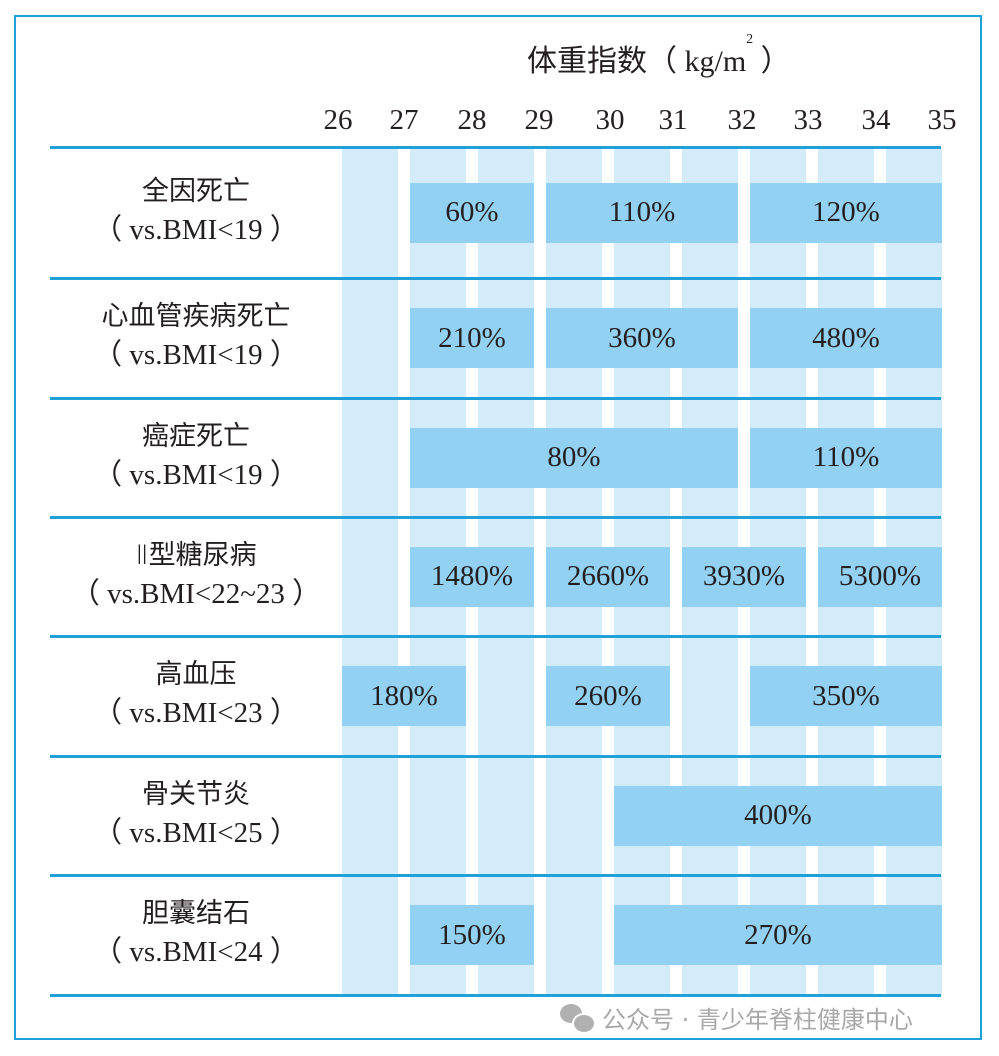  Describe the element at coordinates (472, 576) in the screenshot. I see `risk-bar: 1480%` at that location.